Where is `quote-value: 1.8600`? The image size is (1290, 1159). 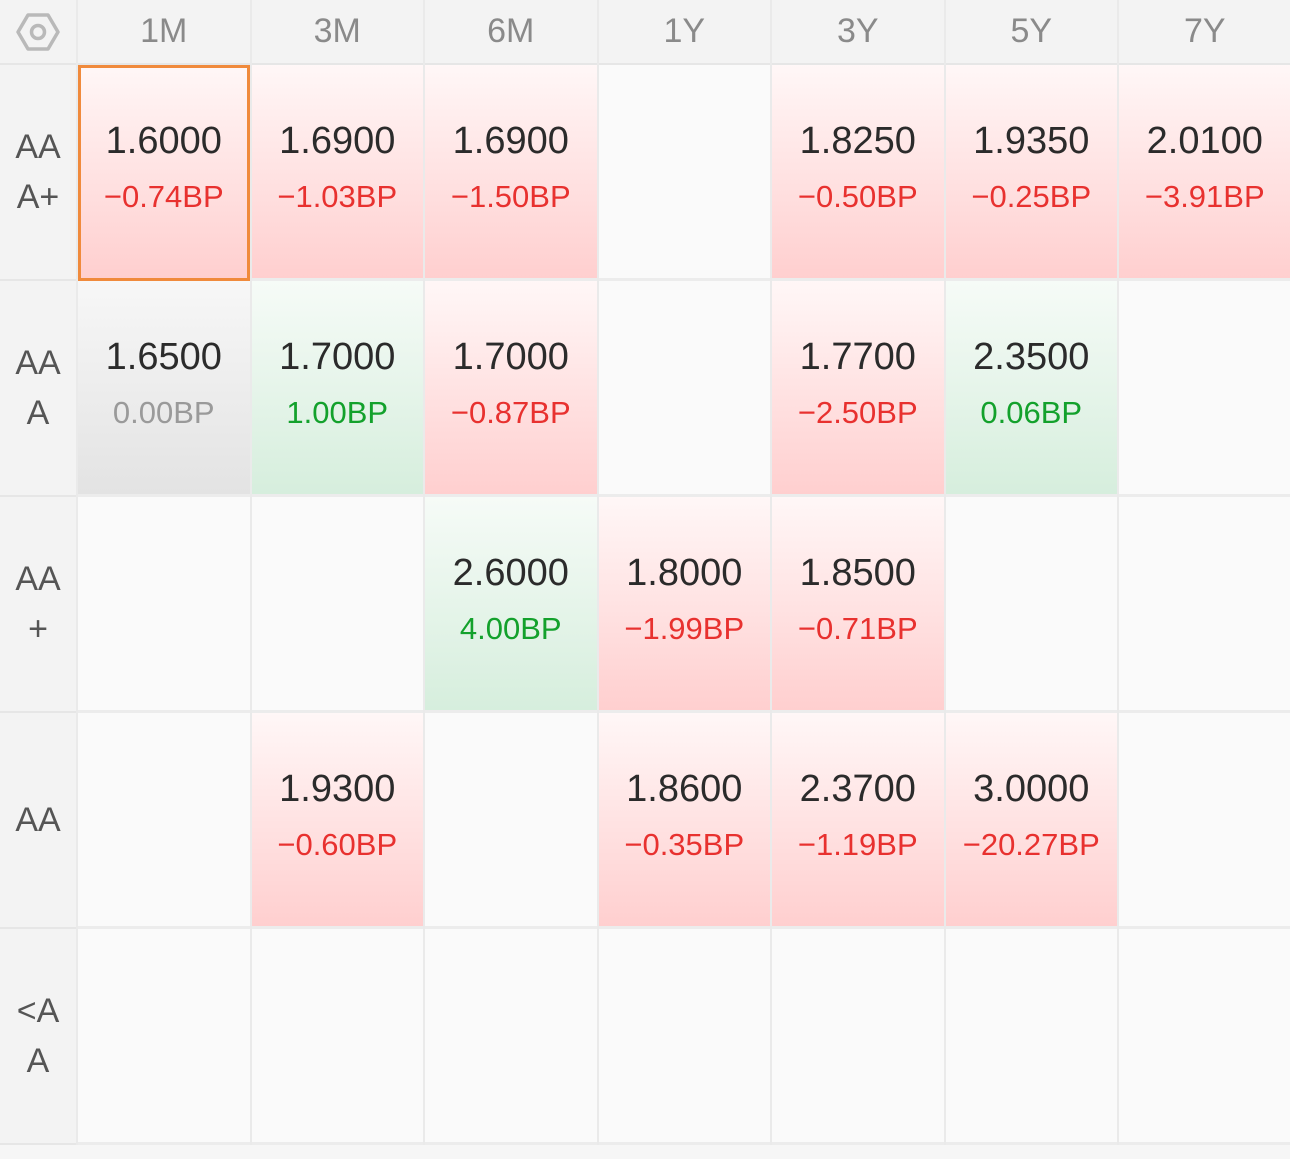
quote-value: 1.8600 is located at coordinates (684, 788).